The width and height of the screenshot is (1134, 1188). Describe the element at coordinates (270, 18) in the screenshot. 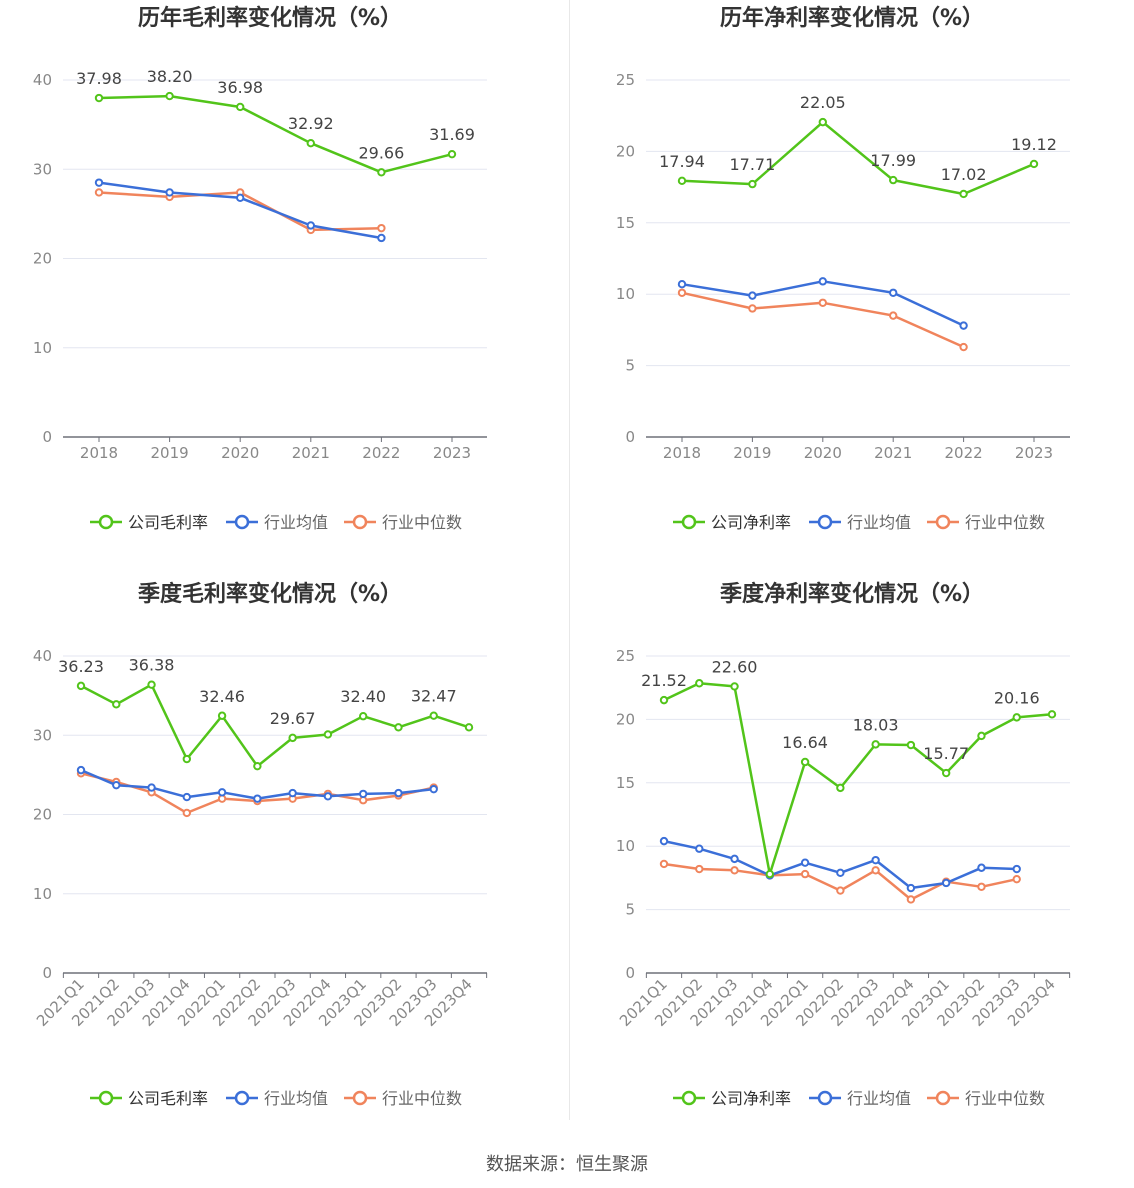

I see `chart-title: 历年毛利率变化情况（%）` at that location.